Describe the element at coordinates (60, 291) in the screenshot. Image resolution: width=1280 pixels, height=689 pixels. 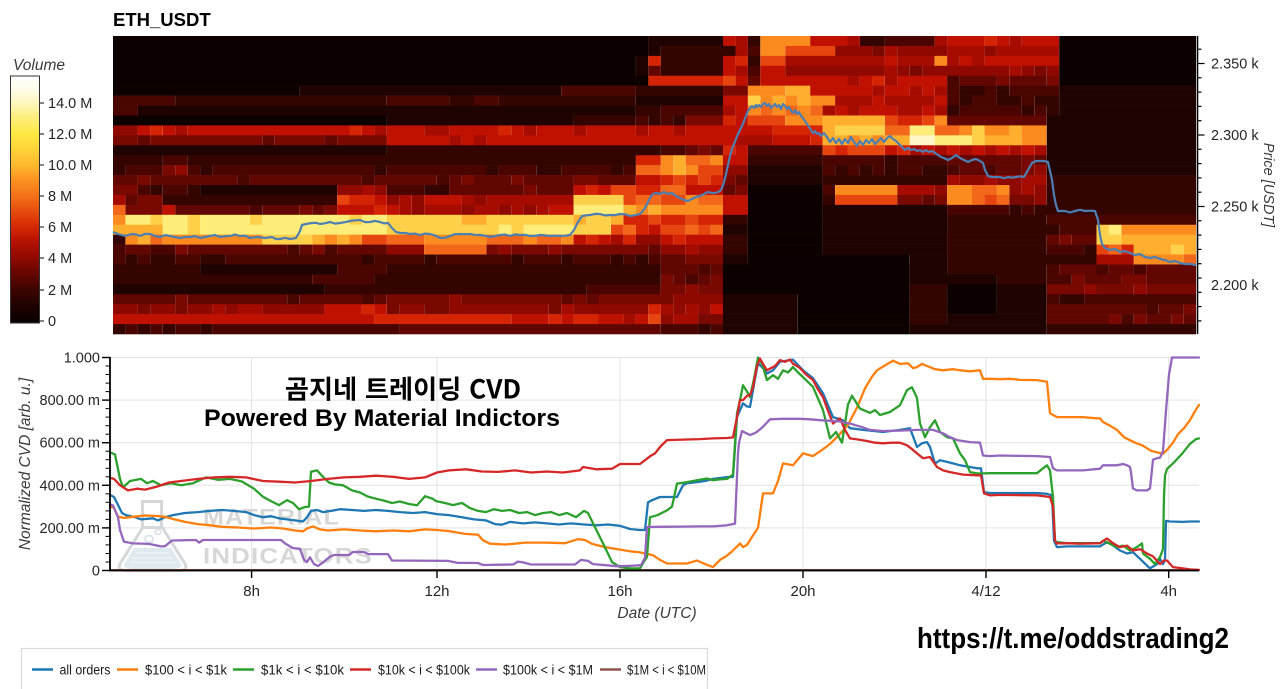
I see `svg-text: 2 M` at that location.